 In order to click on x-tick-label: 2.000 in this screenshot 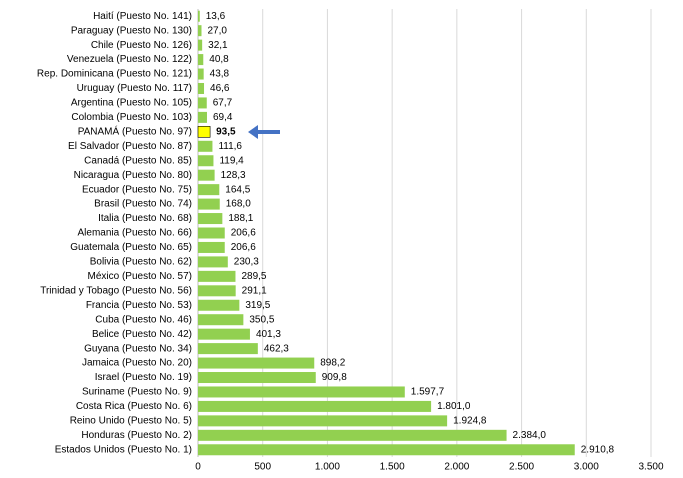, I will do `click(456, 467)`.